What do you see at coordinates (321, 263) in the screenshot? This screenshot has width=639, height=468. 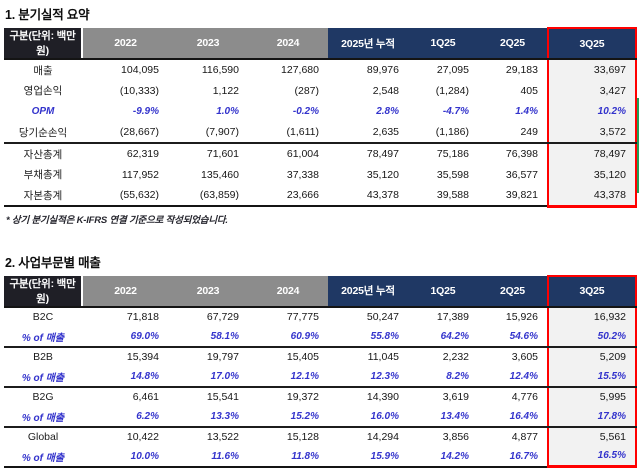 I see `section2-title: 2. 사업부문별 매출` at bounding box center [321, 263].